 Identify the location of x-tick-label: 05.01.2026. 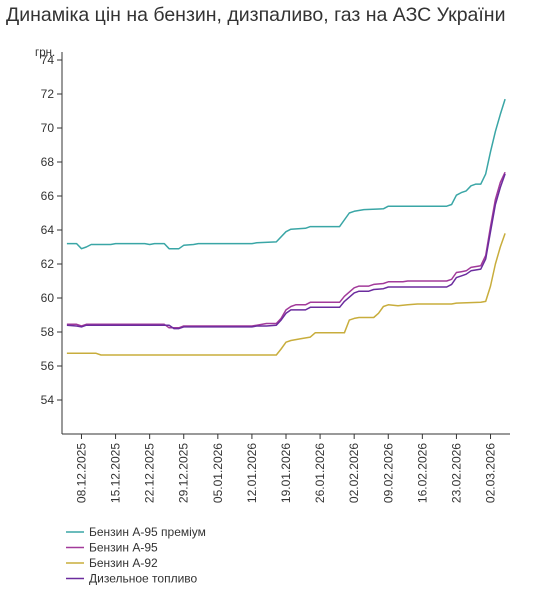
(218, 473).